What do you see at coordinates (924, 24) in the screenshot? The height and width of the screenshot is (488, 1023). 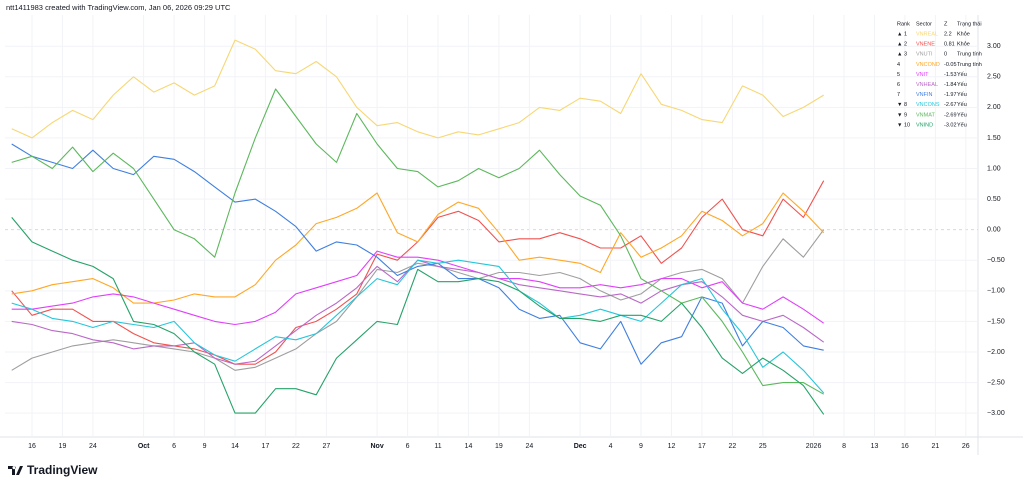 I see `legend-header: Sector` at bounding box center [924, 24].